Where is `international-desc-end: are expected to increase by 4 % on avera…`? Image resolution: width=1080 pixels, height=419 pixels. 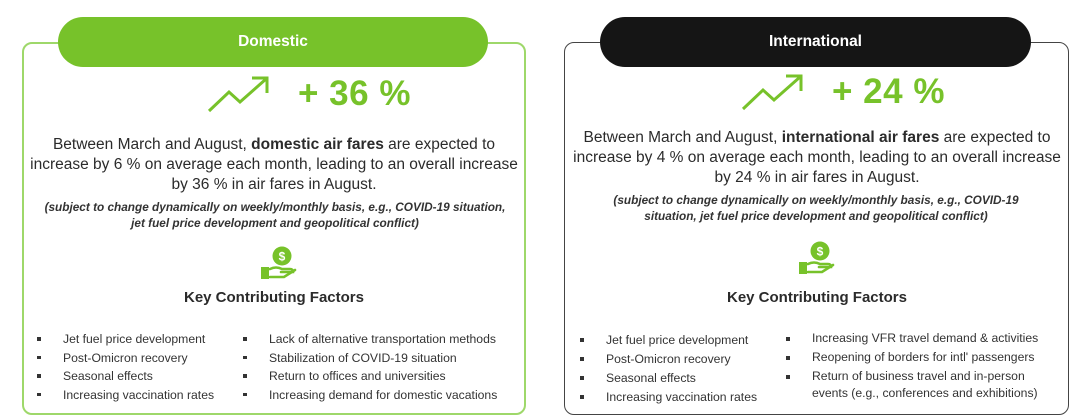 international-desc-end: are expected to increase by 4 % on avera… is located at coordinates (817, 157).